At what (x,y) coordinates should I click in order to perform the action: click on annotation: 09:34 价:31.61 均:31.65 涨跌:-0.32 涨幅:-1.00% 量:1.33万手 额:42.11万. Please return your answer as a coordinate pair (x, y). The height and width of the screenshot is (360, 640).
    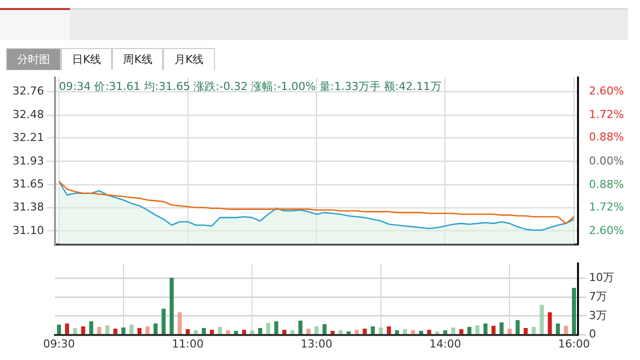
    Looking at the image, I should click on (250, 86).